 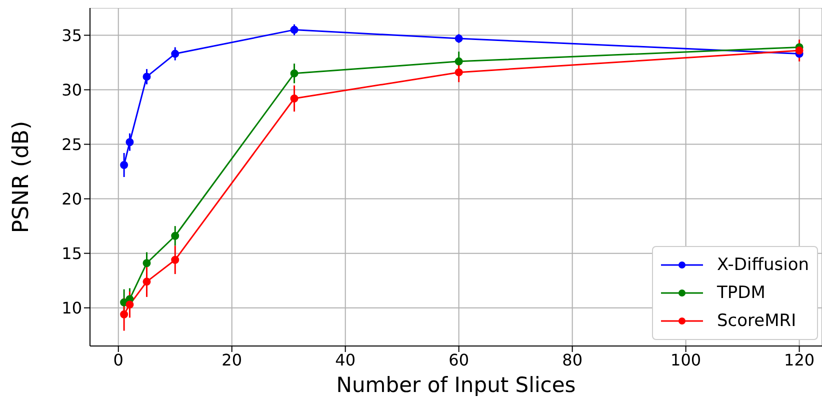 I want to click on x-tick-label: 60, so click(x=459, y=360).